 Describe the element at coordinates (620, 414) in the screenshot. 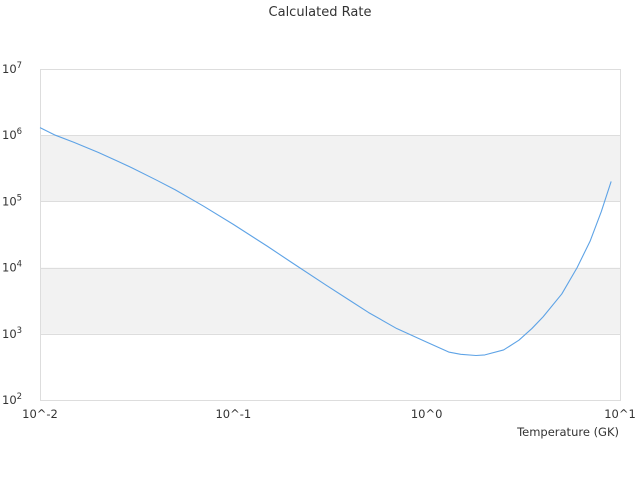

I see `x-tick-label: 10^1` at that location.